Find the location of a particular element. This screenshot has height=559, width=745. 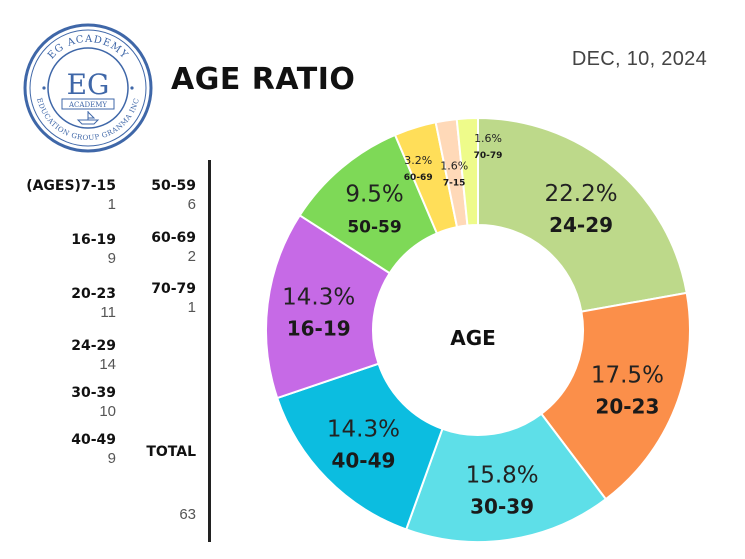

slice-category-label: 20-23 is located at coordinates (627, 407).